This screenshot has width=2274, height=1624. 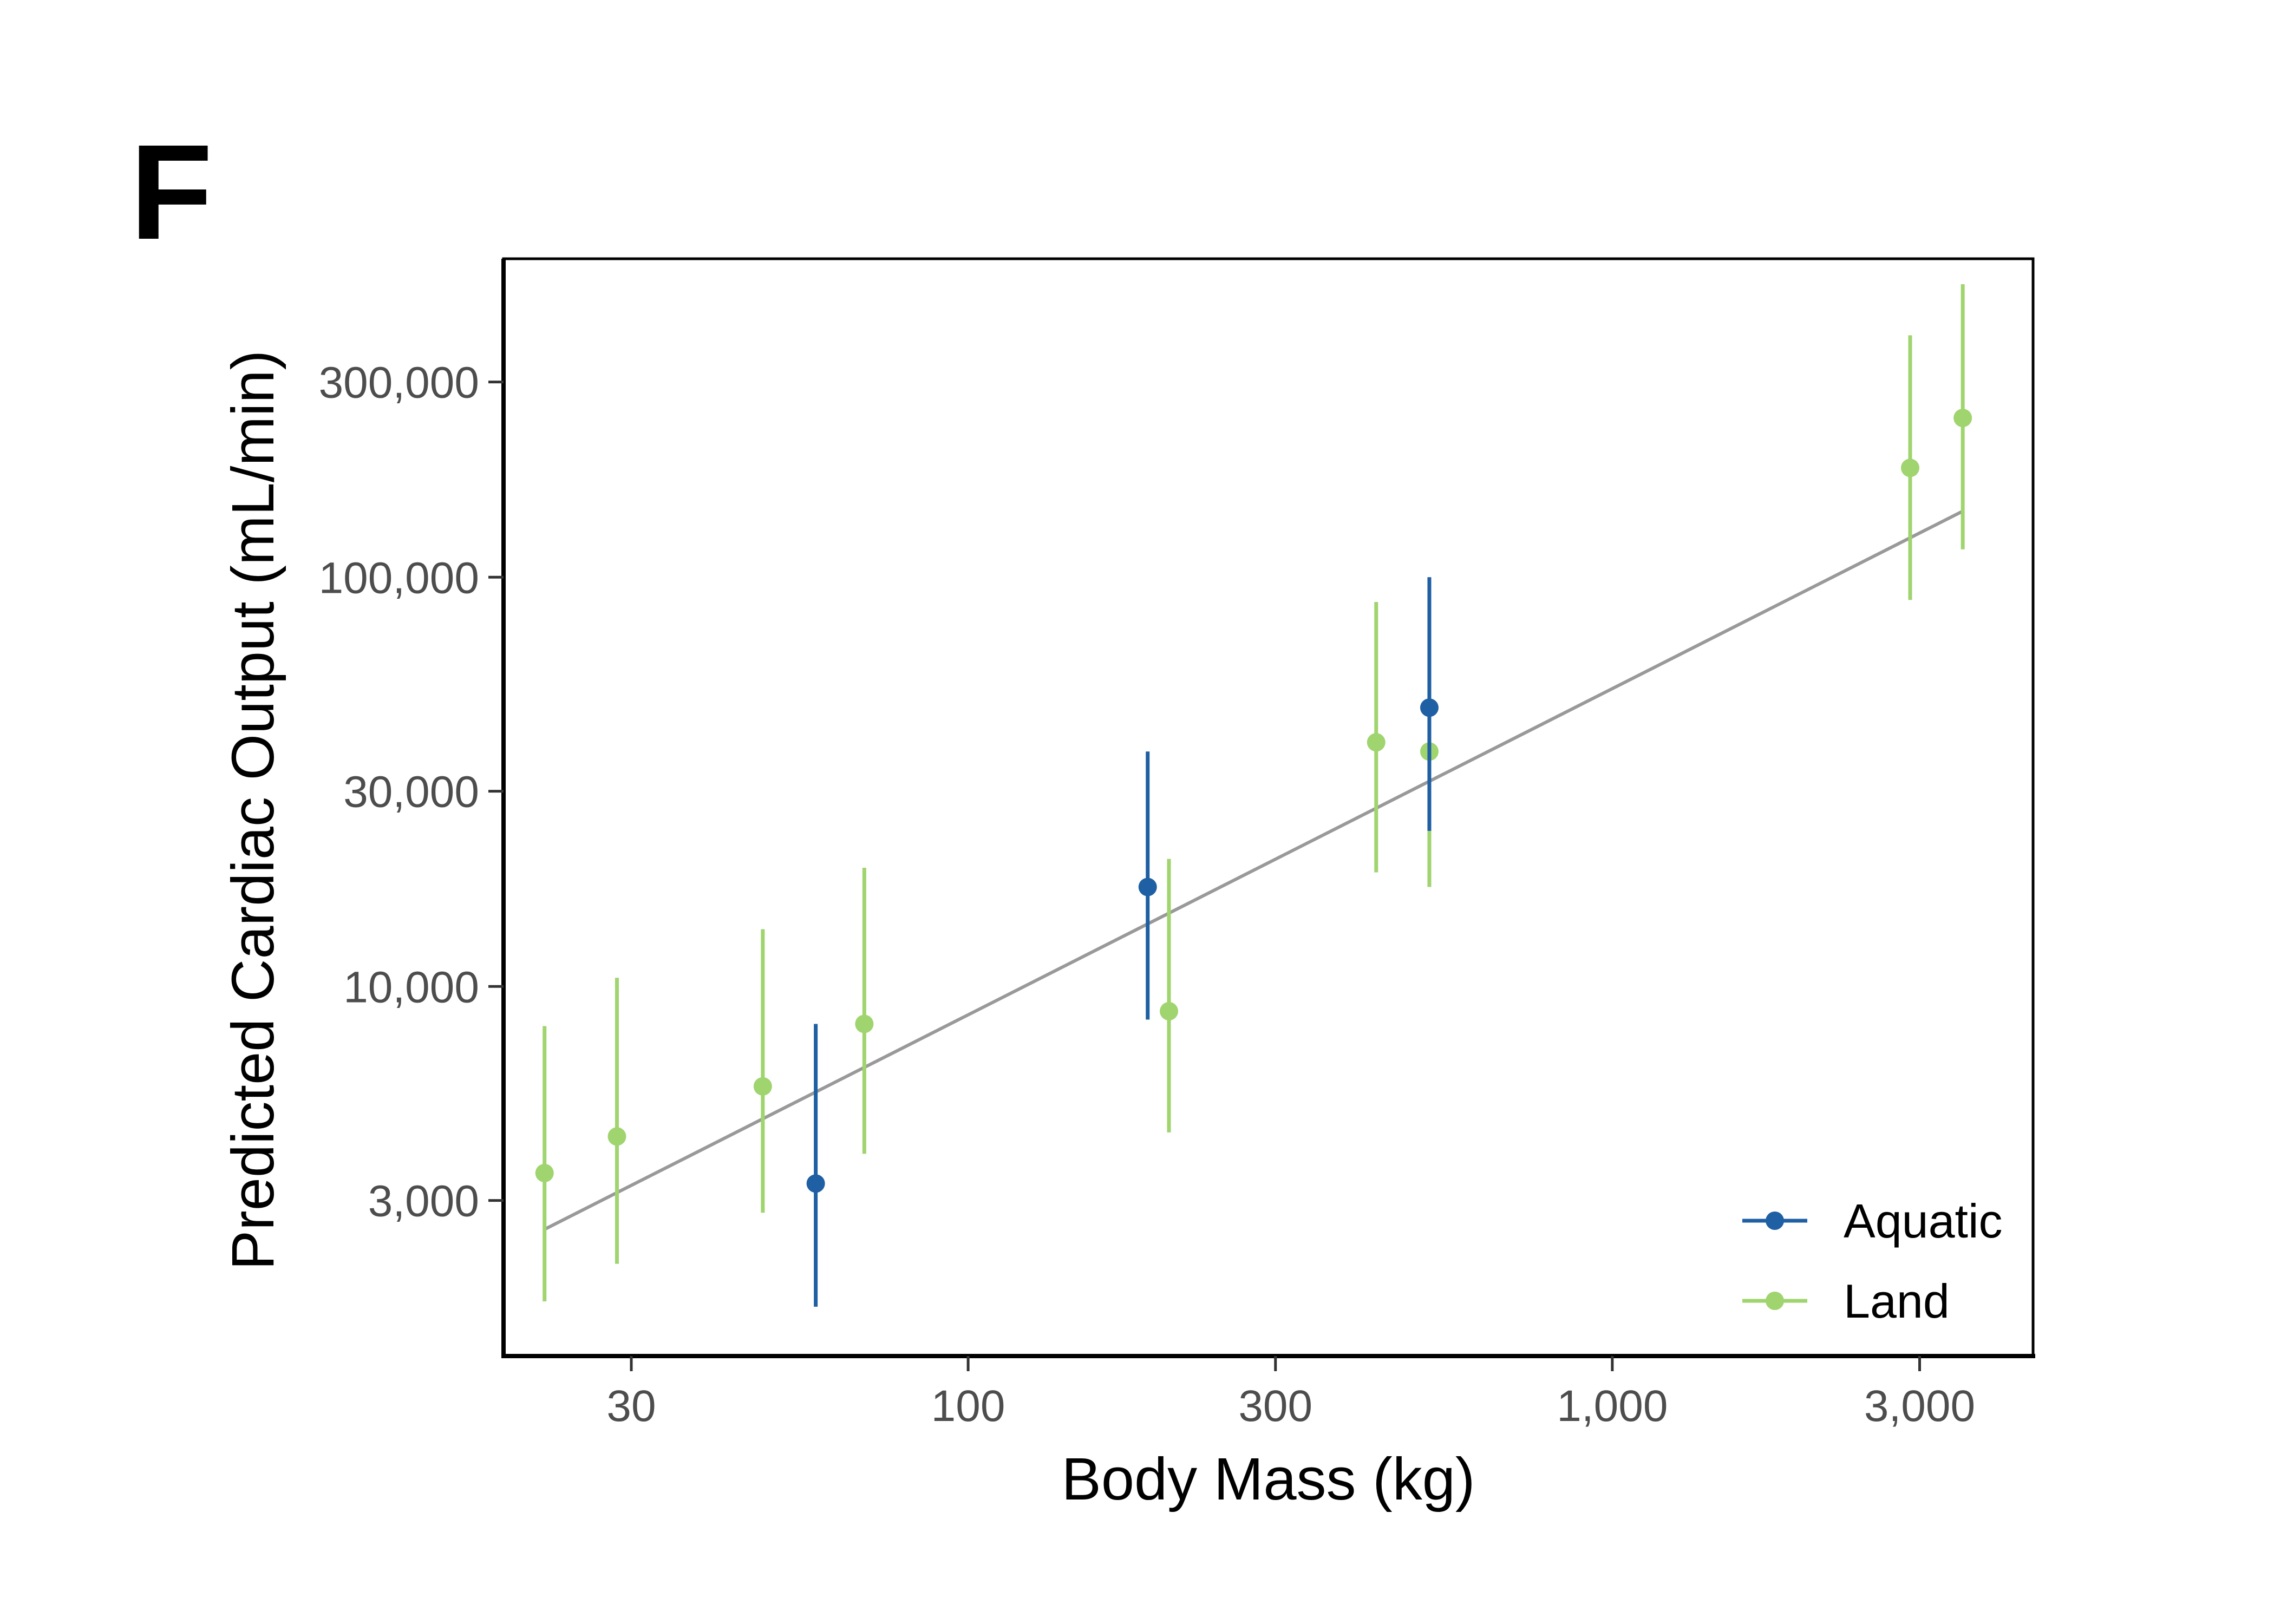 I want to click on panel-label: F, so click(x=172, y=192).